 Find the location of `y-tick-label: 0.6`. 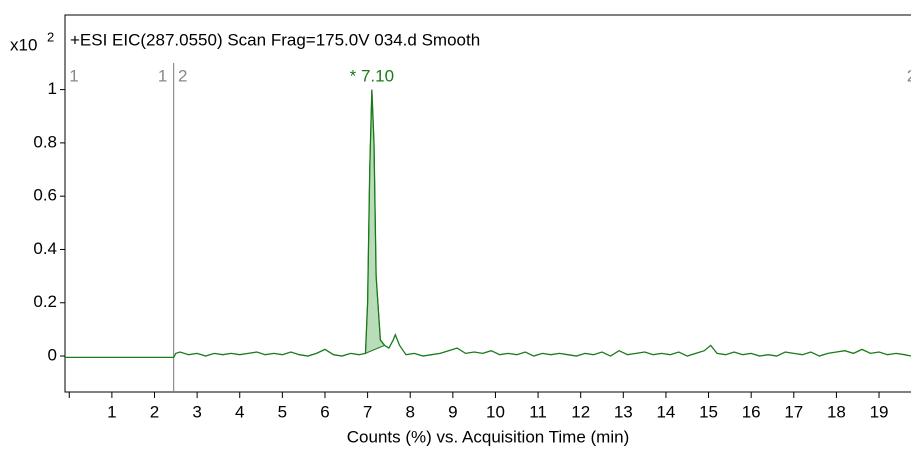

y-tick-label: 0.6 is located at coordinates (45, 195).